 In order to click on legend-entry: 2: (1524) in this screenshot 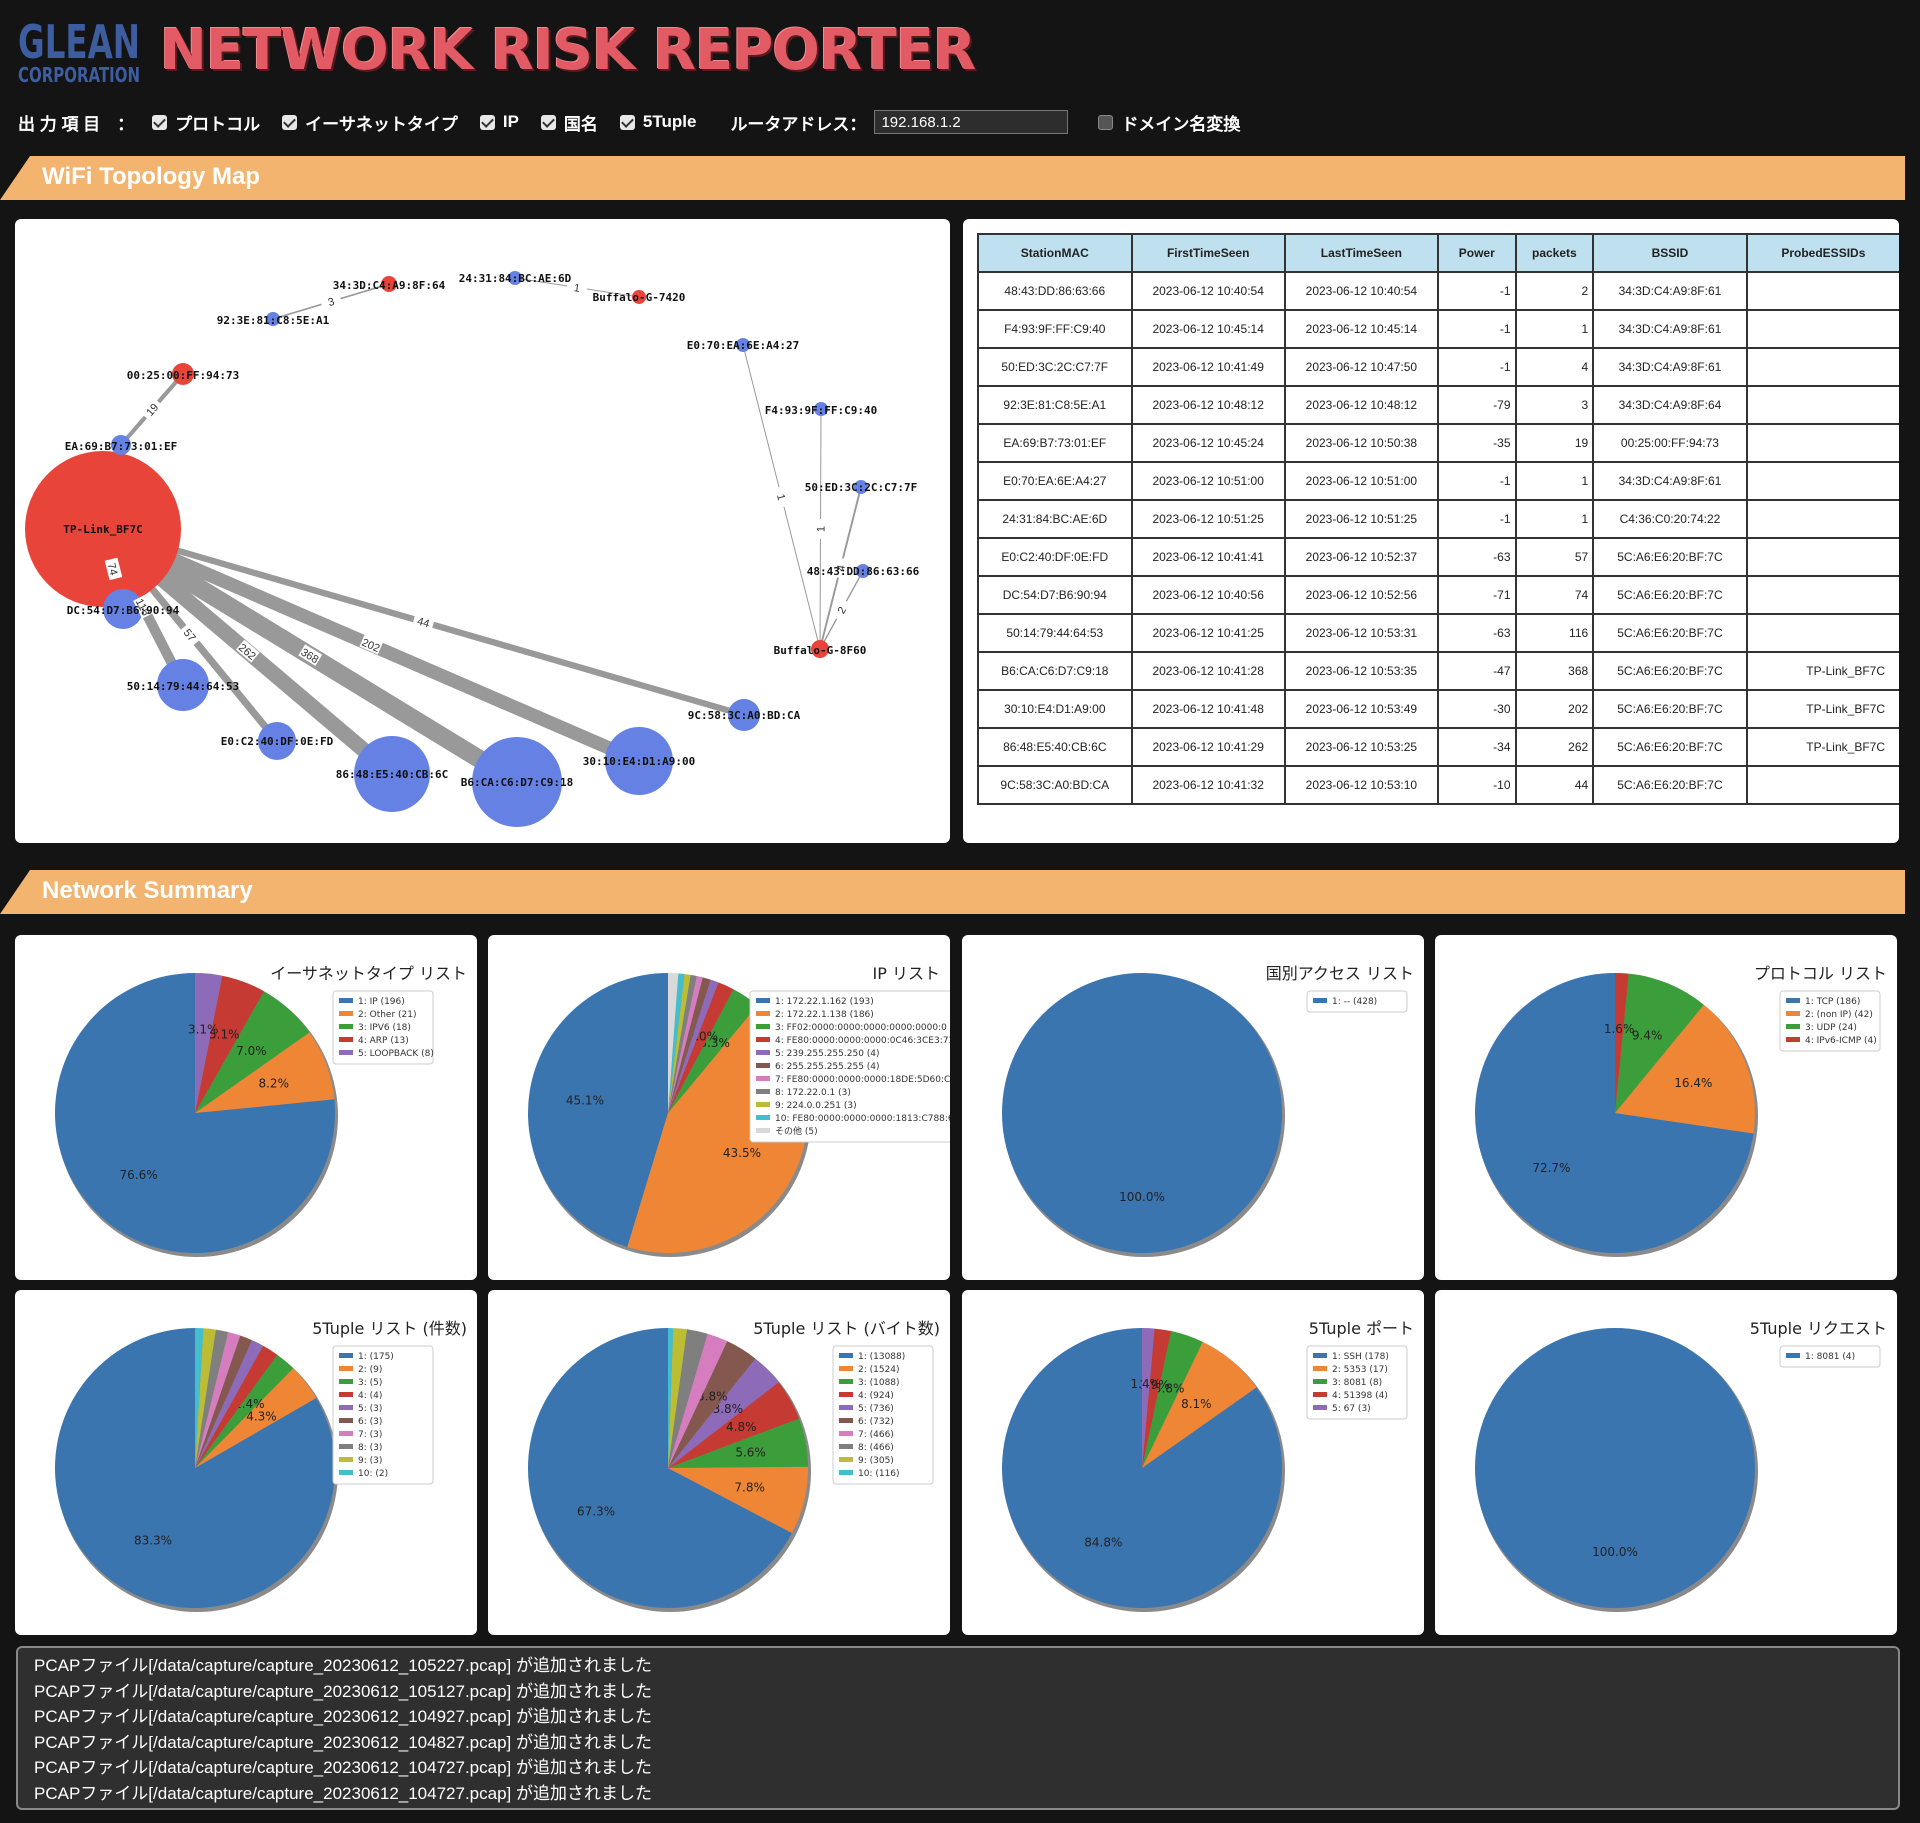, I will do `click(879, 1370)`.